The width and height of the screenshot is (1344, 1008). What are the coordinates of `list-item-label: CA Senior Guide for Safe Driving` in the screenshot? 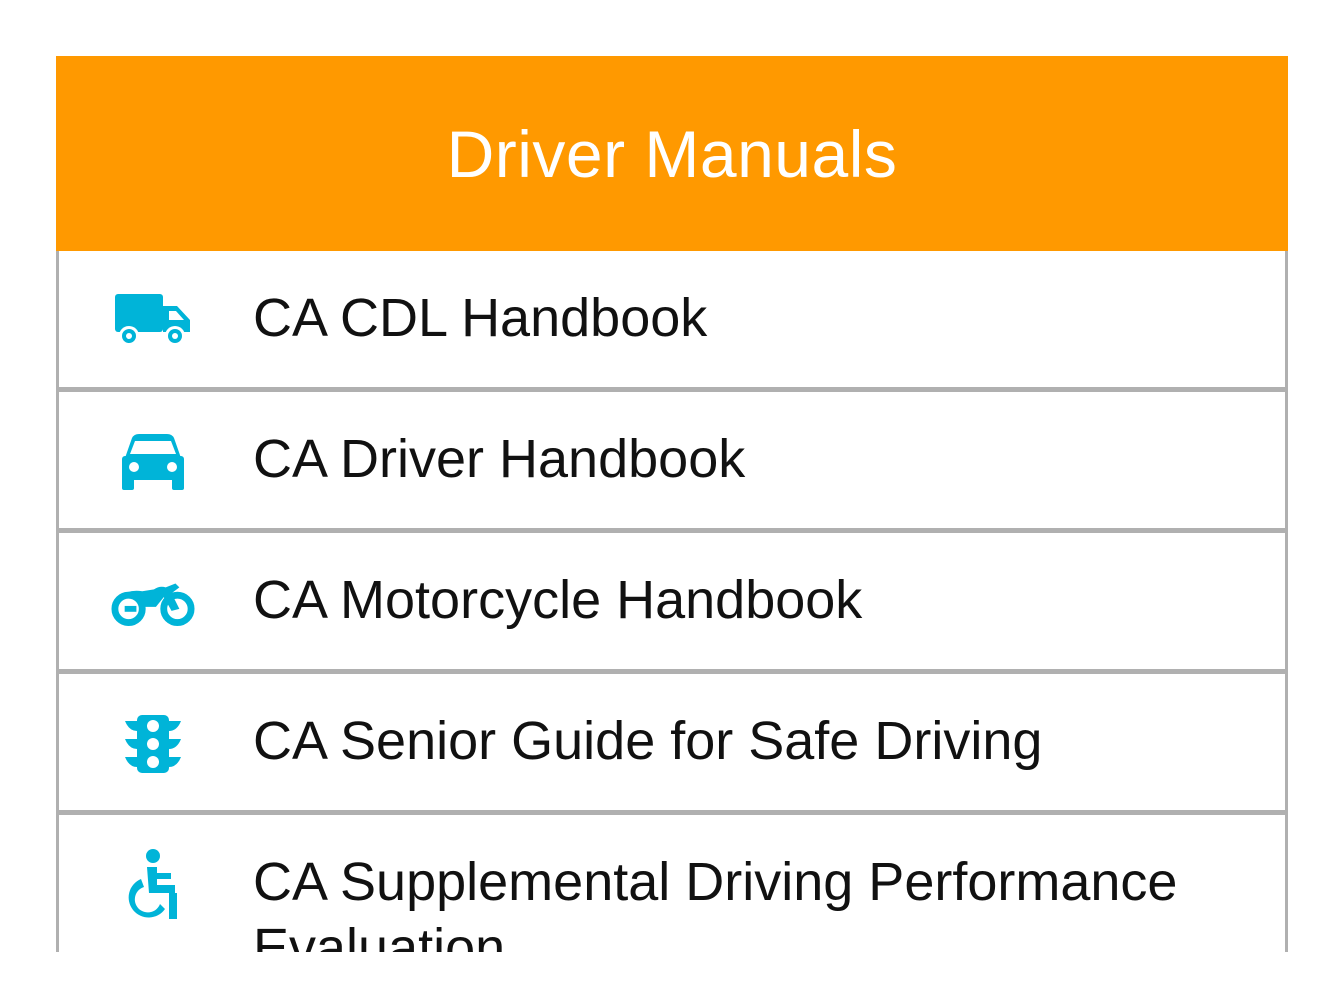 It's located at (648, 741).